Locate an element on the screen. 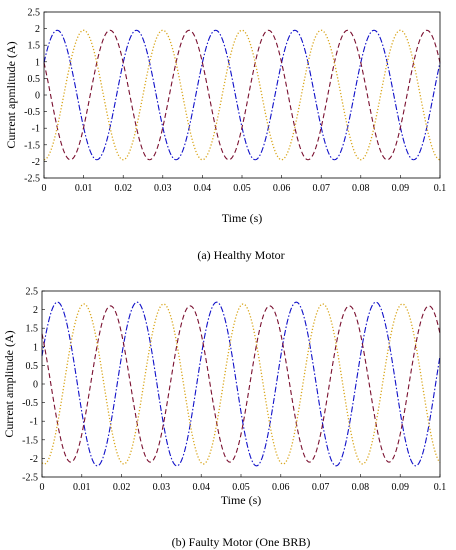 This screenshot has height=550, width=456. caption: (a) Healthy Motor is located at coordinates (240, 255).